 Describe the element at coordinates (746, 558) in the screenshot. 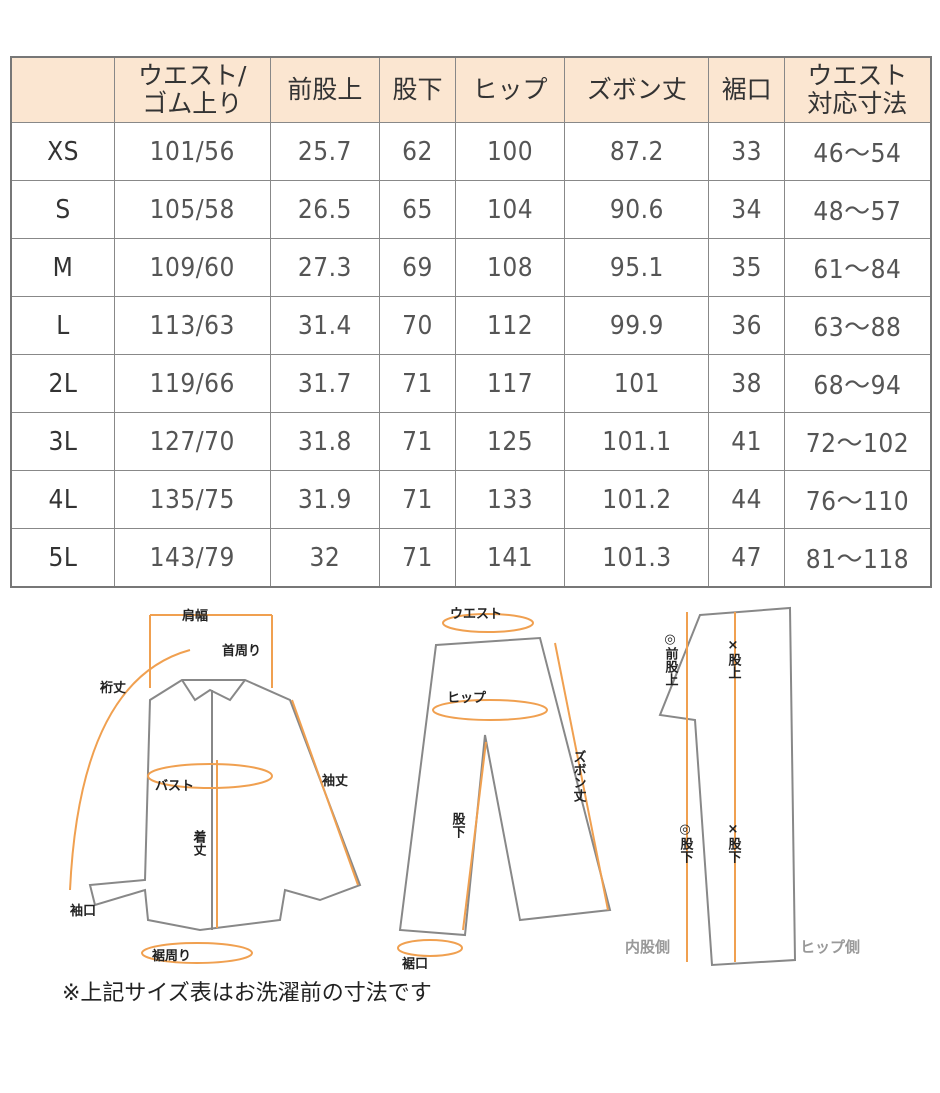

I see `table-cell: 47` at that location.